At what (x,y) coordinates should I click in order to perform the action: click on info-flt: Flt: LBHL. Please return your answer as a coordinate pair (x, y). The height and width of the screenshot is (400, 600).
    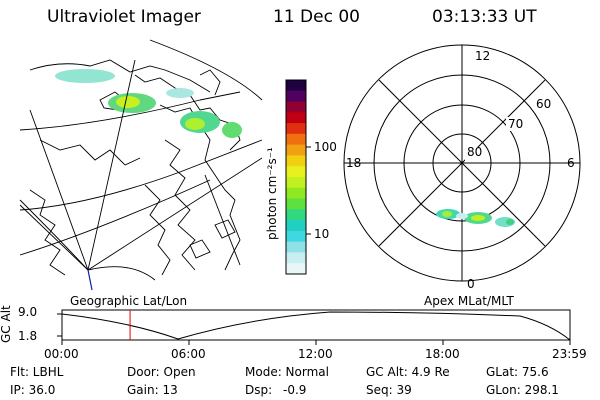
    Looking at the image, I should click on (37, 372).